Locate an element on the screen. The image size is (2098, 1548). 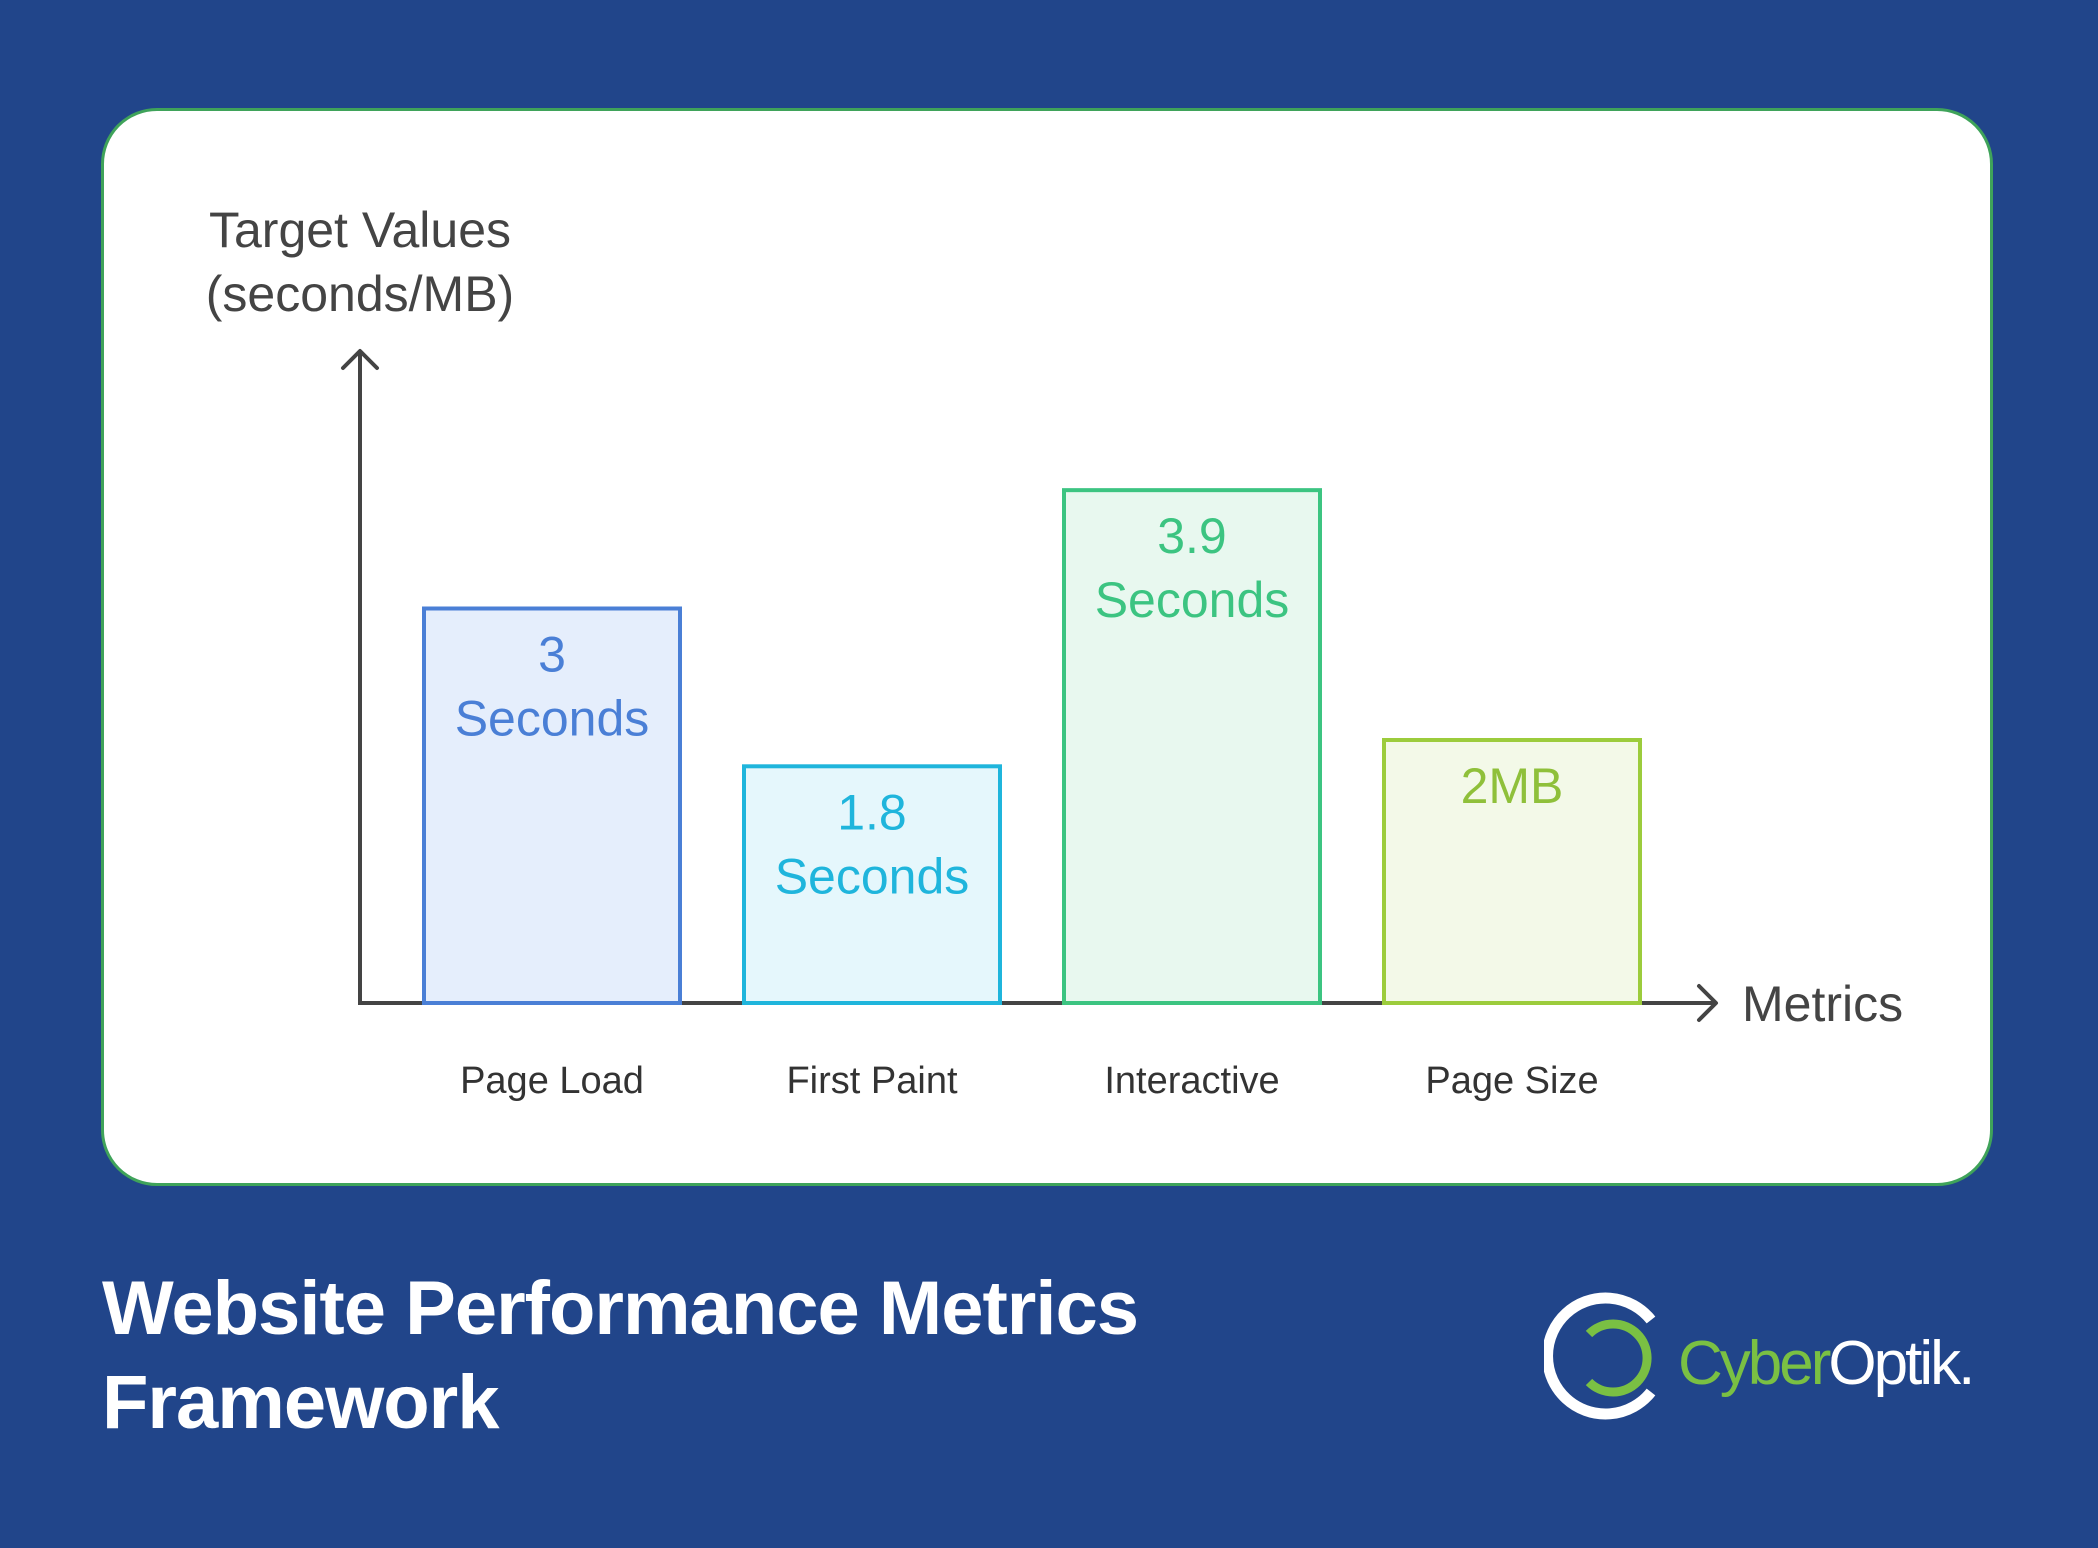
x-tick-label: Interactive is located at coordinates (1191, 1081).